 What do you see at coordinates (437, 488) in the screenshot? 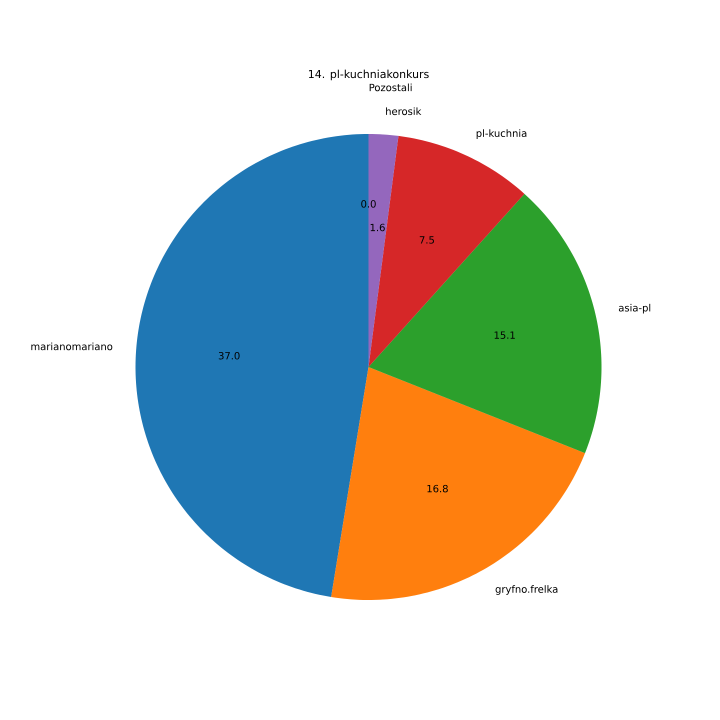
I see `data-label: 16.8` at bounding box center [437, 488].